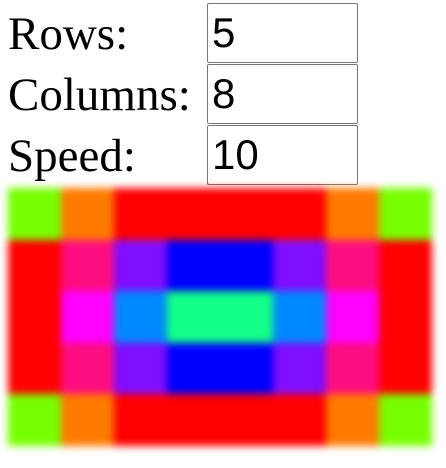 The image size is (446, 468). What do you see at coordinates (282, 155) in the screenshot?
I see `speed-input` at bounding box center [282, 155].